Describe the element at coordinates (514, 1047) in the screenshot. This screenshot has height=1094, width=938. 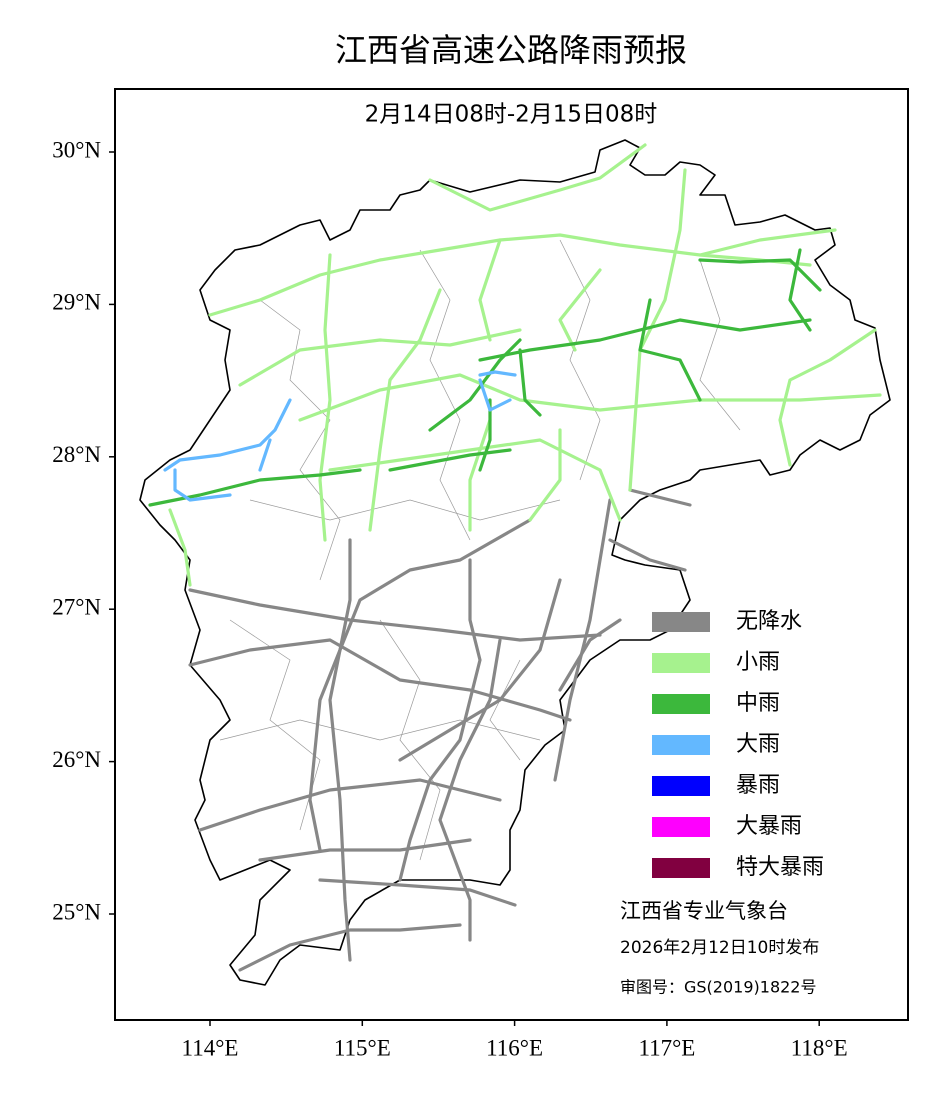
I see `x-tick-label: 116°E` at that location.